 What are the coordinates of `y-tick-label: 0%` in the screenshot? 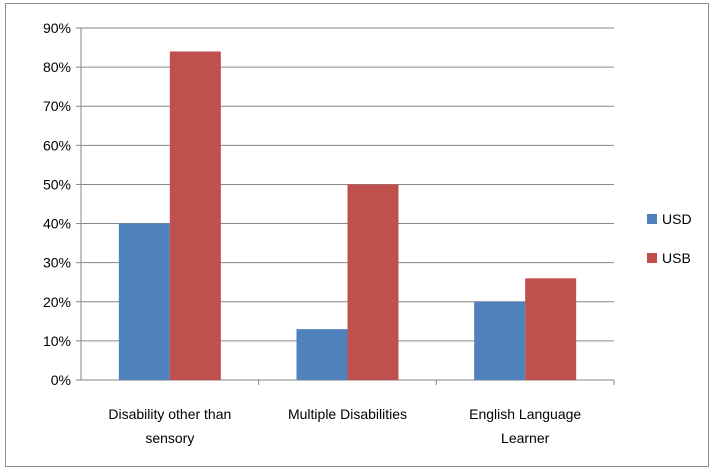 It's located at (61, 380).